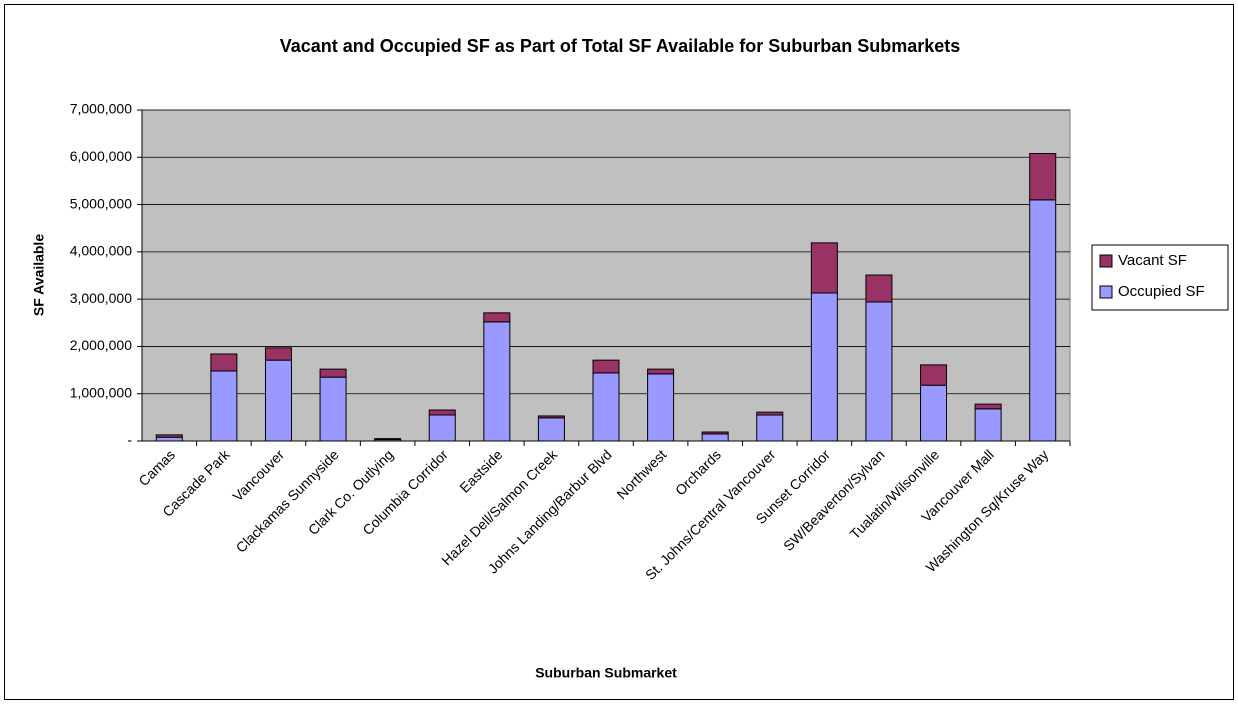 The height and width of the screenshot is (704, 1238). I want to click on legend-label: Vacant SF, so click(1152, 260).